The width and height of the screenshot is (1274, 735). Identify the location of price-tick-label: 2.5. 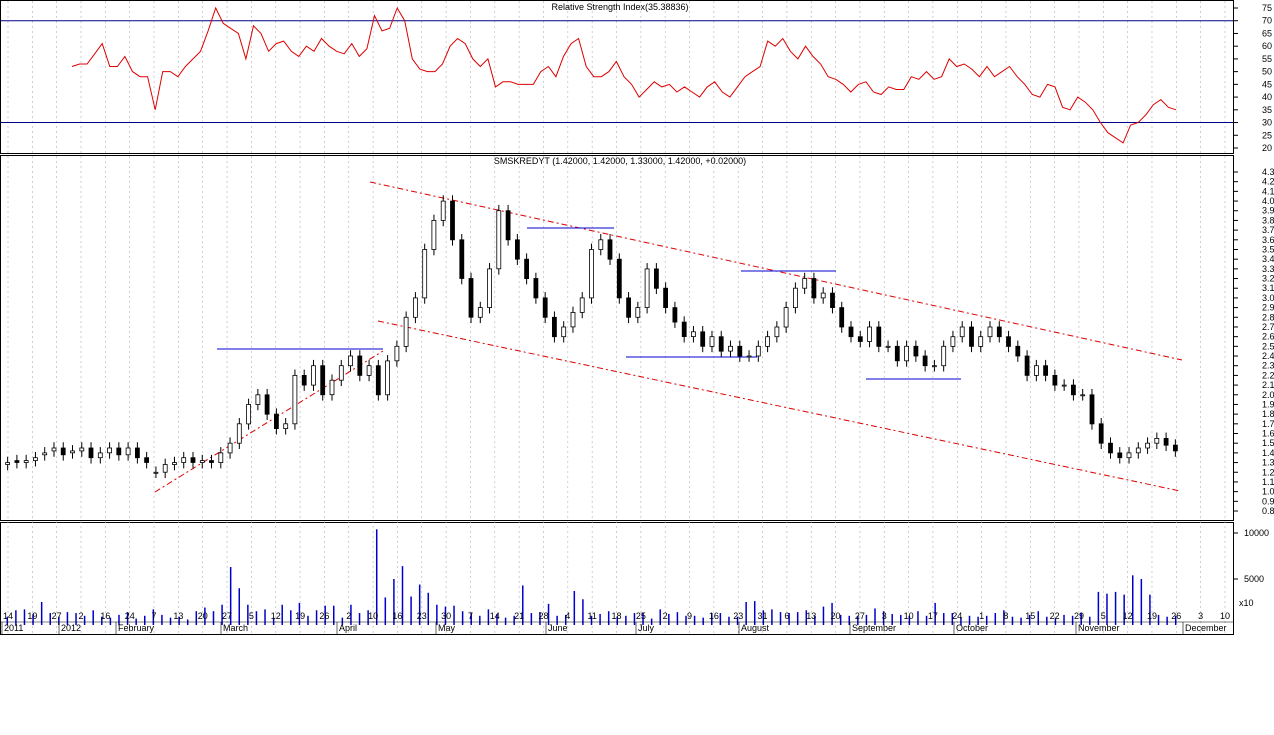
(1268, 346).